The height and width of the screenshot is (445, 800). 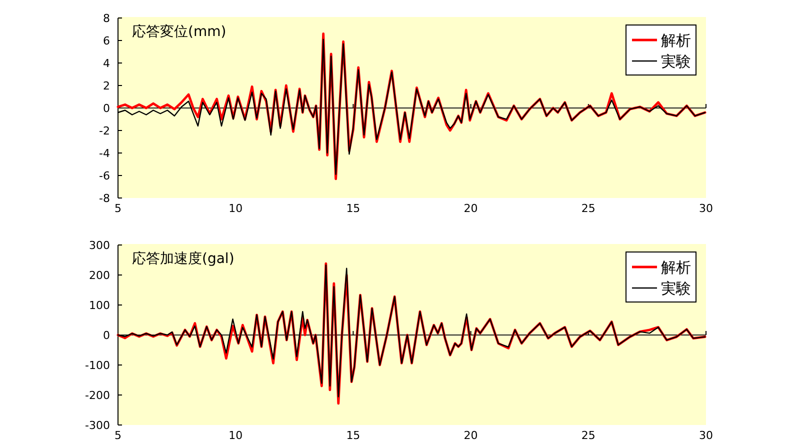 What do you see at coordinates (104, 176) in the screenshot?
I see `y-tick-label: -6` at bounding box center [104, 176].